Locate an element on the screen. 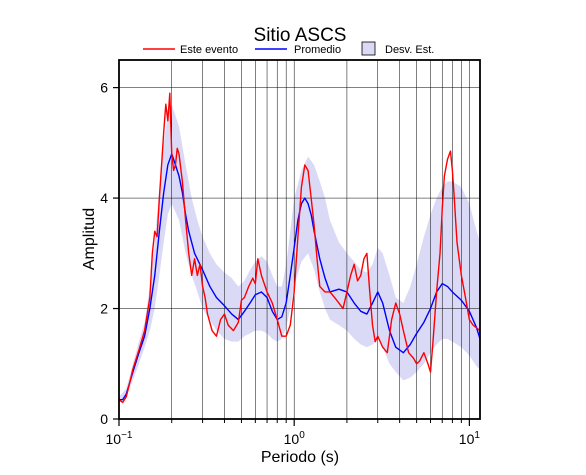  y-tick-label: 0 is located at coordinates (104, 419).